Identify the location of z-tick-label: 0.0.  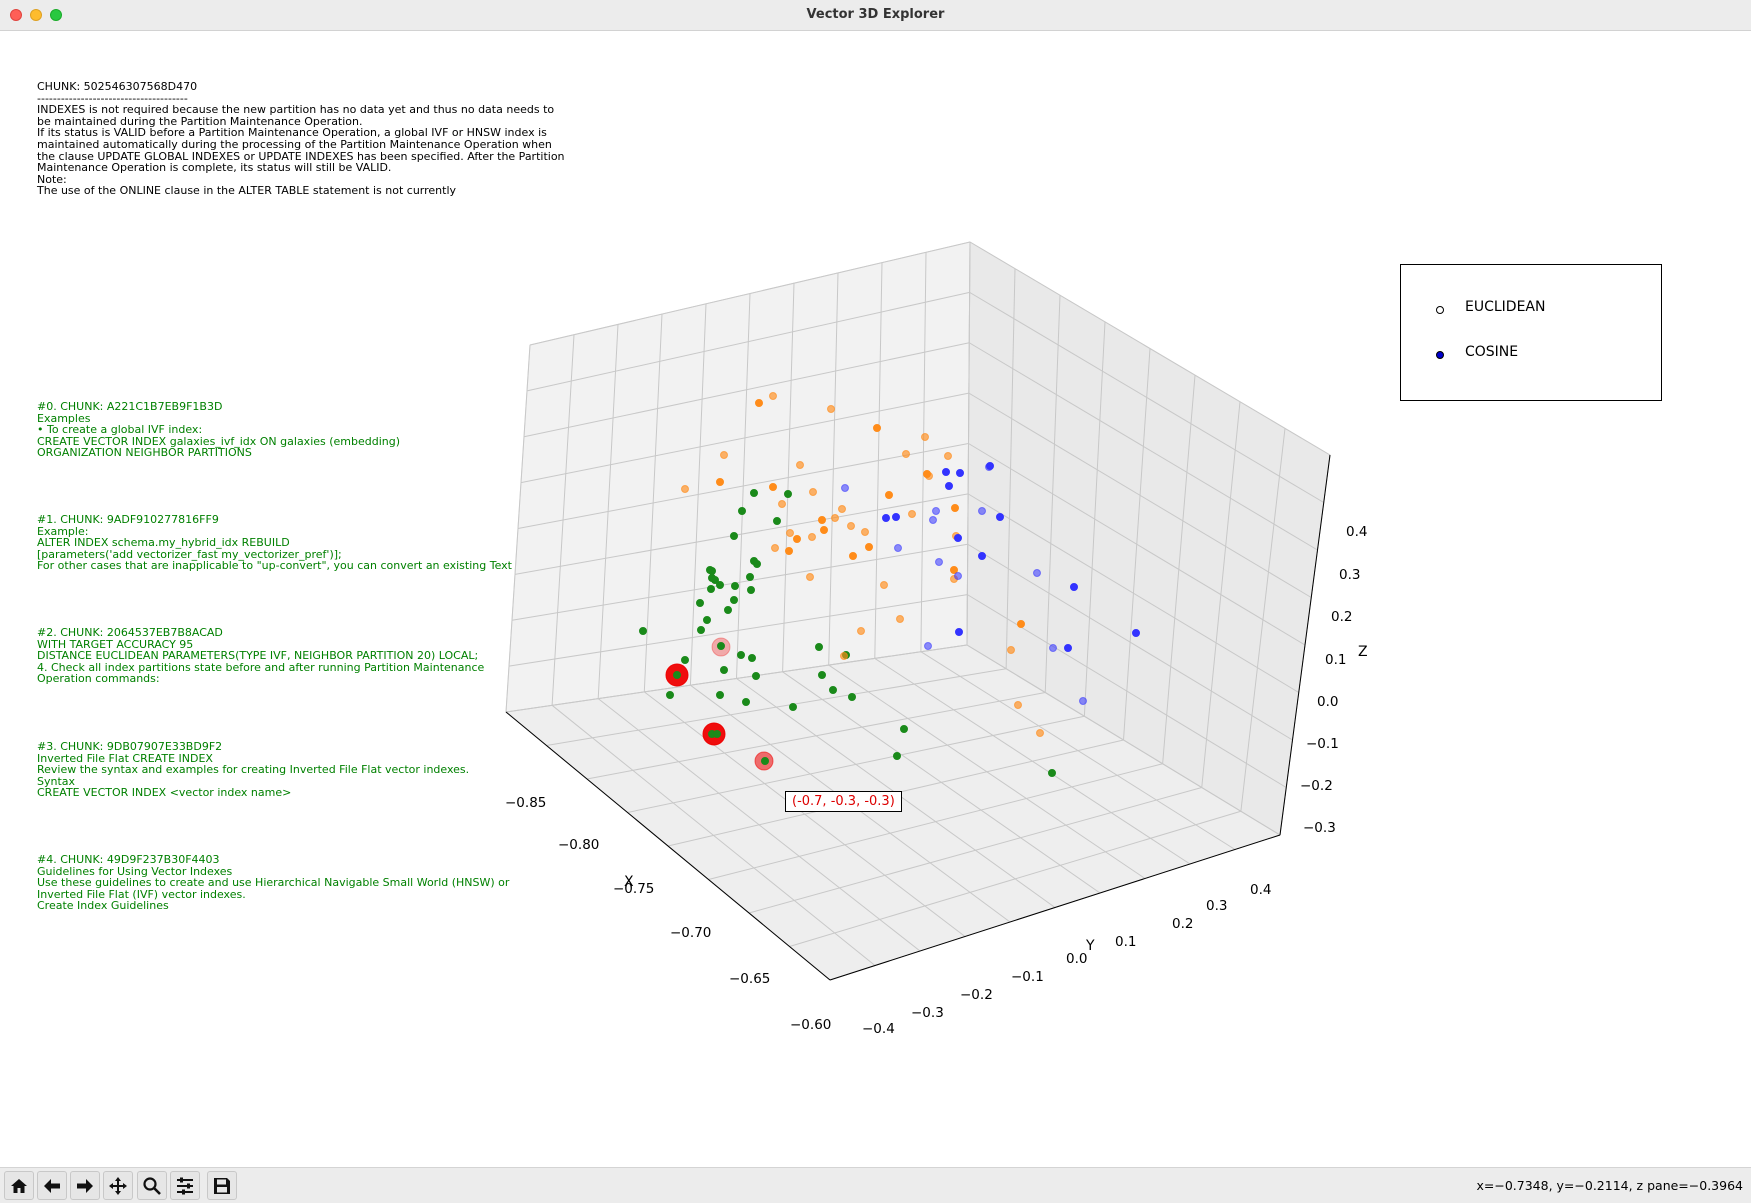
(1328, 702).